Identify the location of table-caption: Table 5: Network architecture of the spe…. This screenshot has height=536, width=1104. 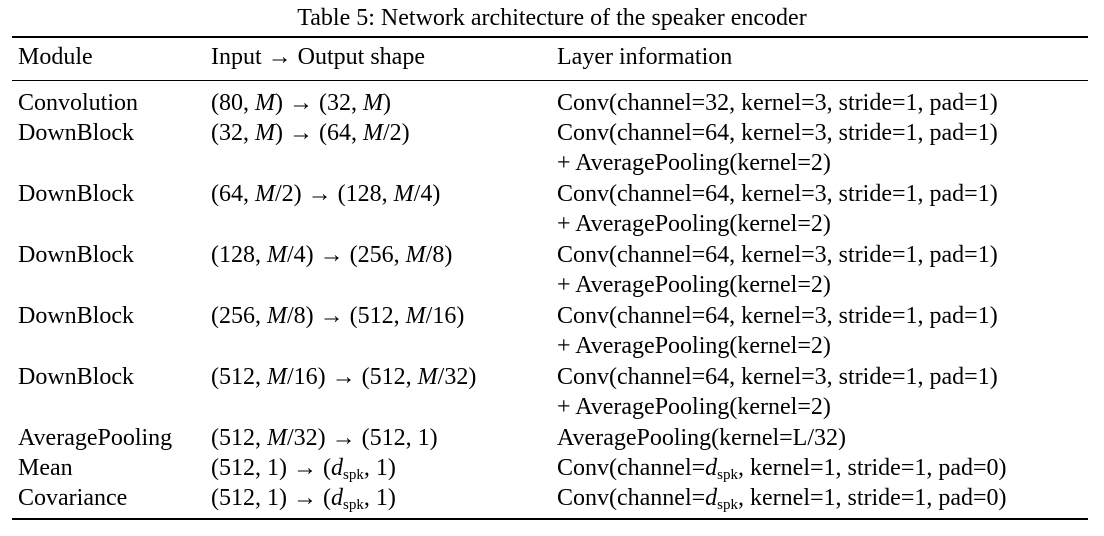
(552, 18).